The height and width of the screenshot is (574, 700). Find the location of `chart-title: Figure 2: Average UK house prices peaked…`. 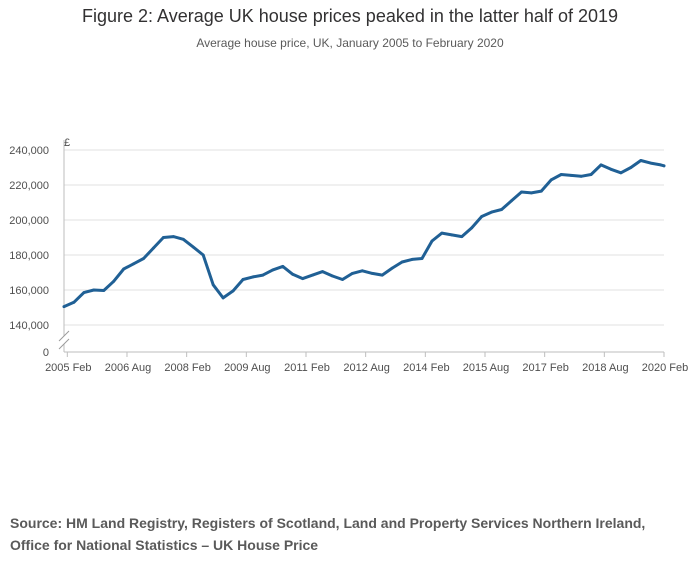

chart-title: Figure 2: Average UK house prices peaked… is located at coordinates (349, 16).